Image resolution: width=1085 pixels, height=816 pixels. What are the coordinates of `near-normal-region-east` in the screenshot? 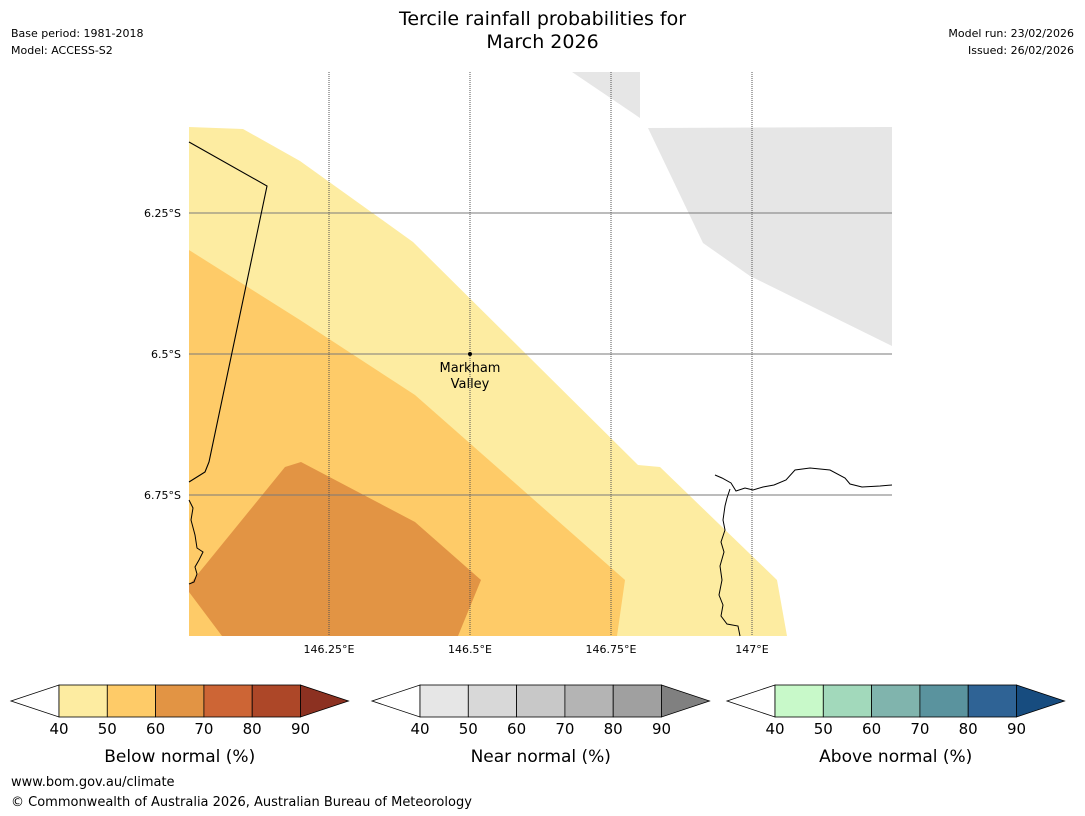 It's located at (770, 236).